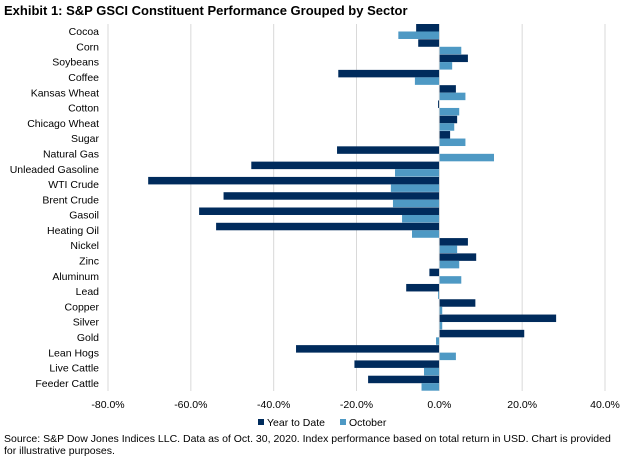 Image resolution: width=626 pixels, height=460 pixels. Describe the element at coordinates (73, 185) in the screenshot. I see `category-label: WTI Crude` at that location.